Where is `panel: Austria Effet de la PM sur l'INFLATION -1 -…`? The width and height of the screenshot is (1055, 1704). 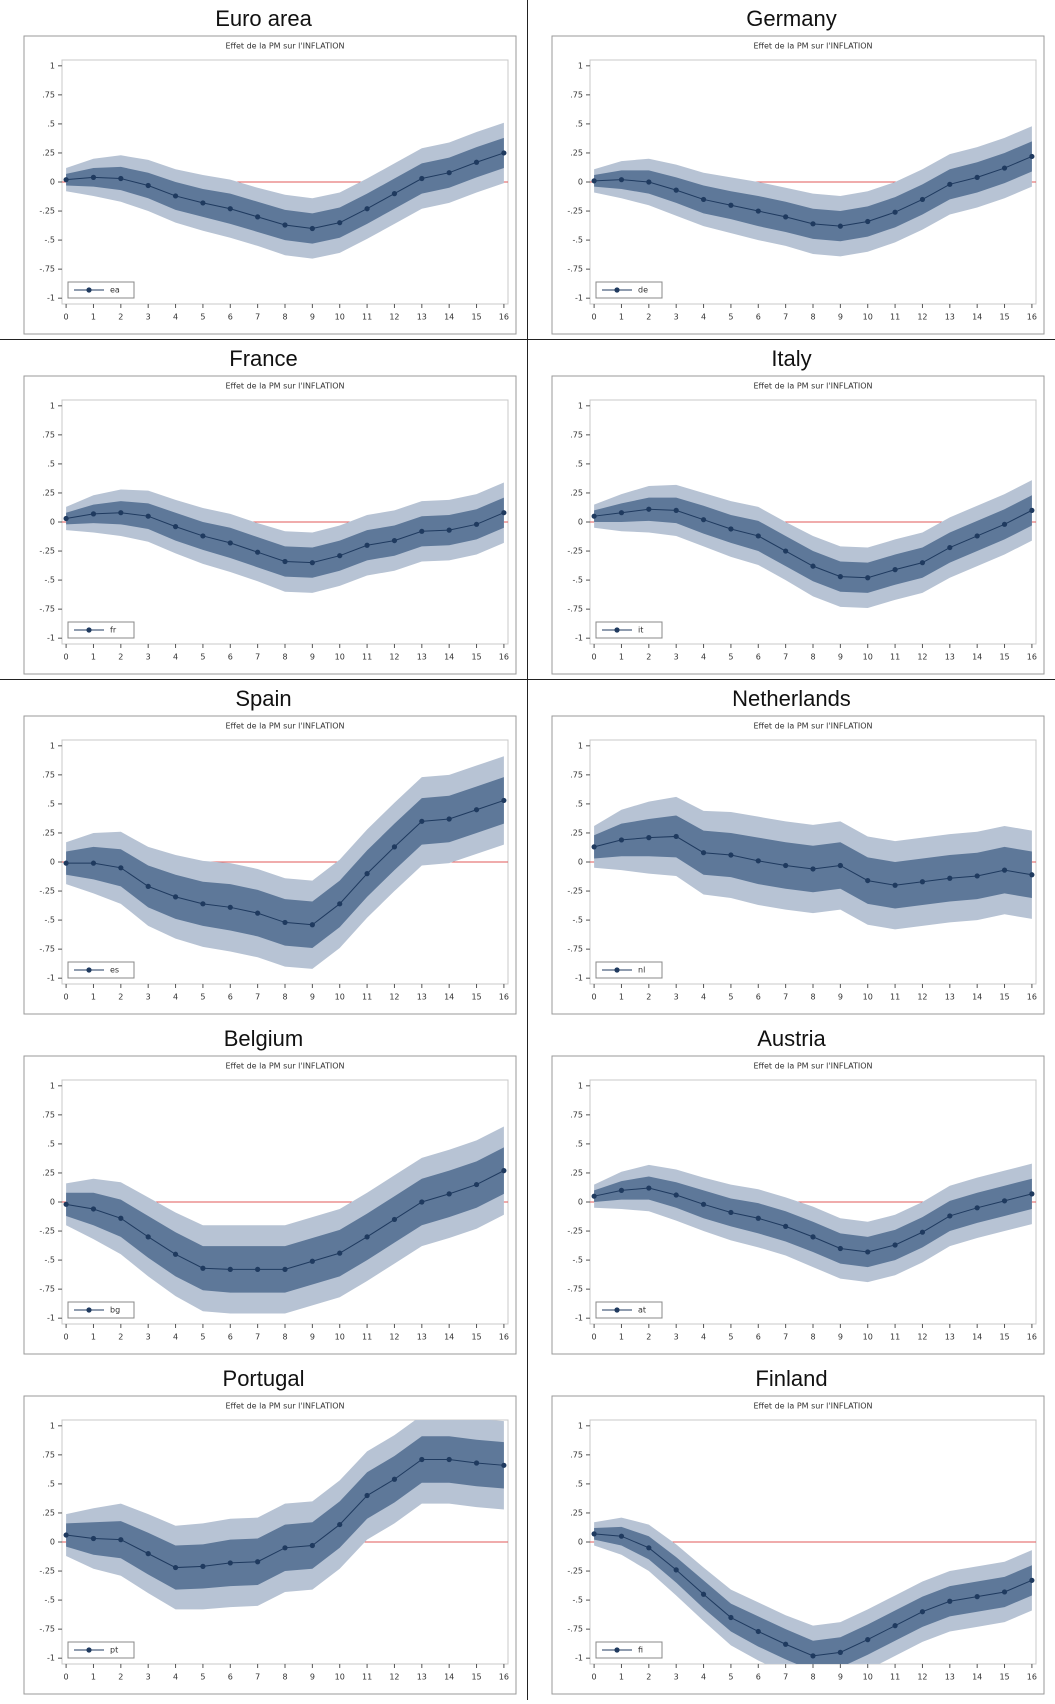 panel: Austria Effet de la PM sur l'INFLATION -1 -… is located at coordinates (791, 1190).